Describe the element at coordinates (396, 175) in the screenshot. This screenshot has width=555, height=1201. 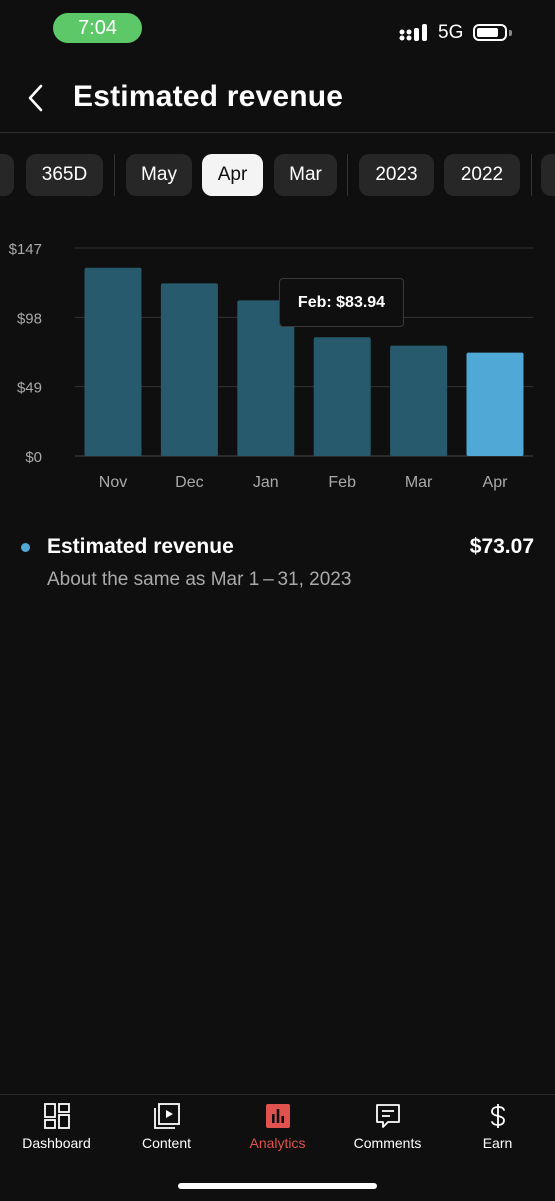
I see `chip-2023: 2023` at that location.